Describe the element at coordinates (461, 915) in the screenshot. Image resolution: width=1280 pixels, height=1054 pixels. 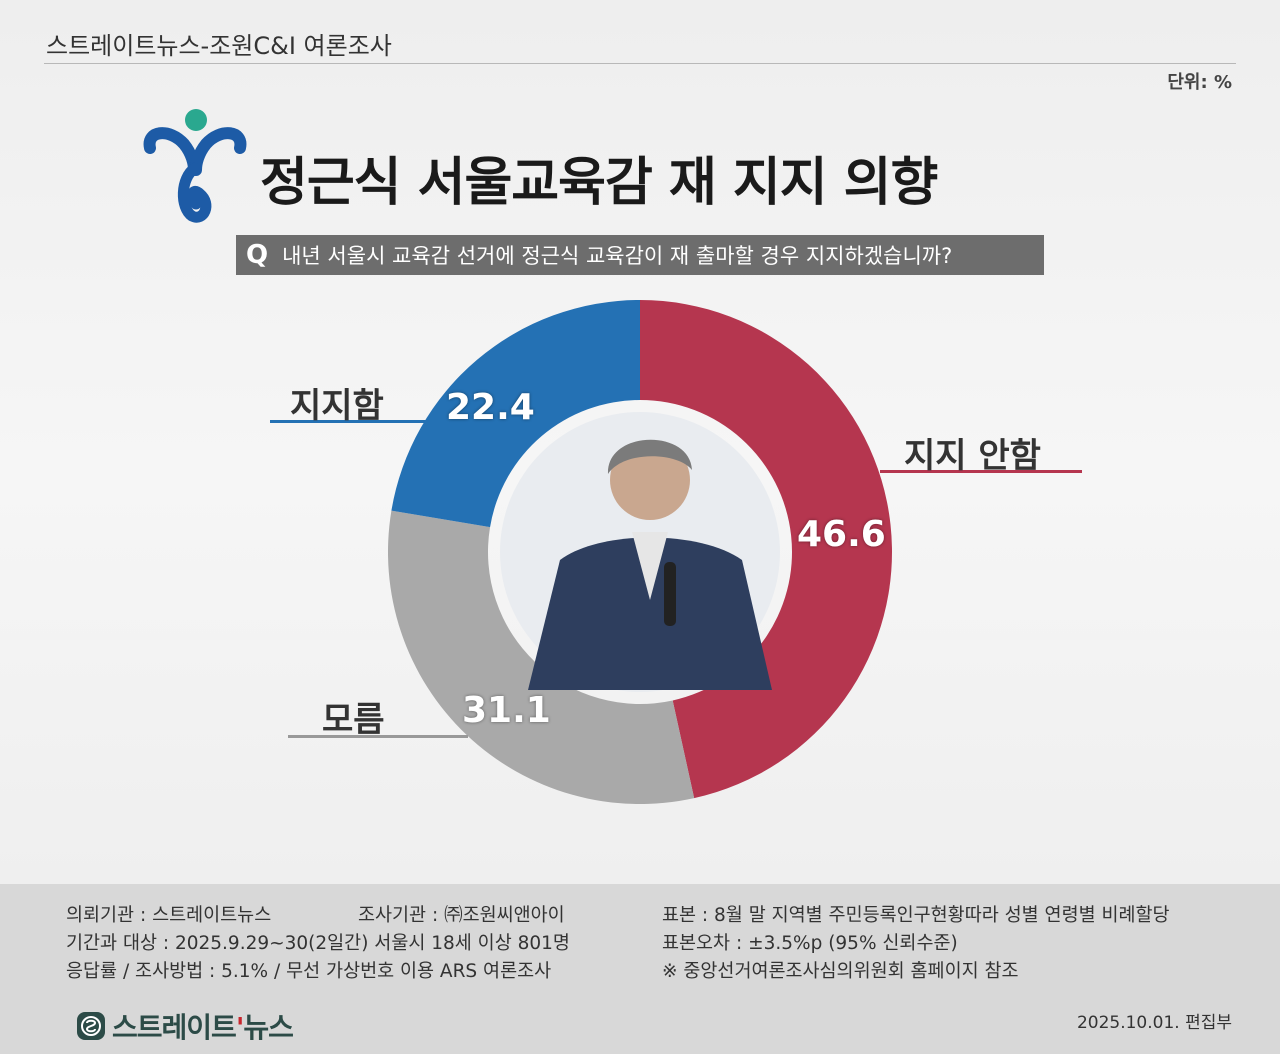
I see `footer-agency: 조사기관 : ㈜조원씨앤아이` at that location.